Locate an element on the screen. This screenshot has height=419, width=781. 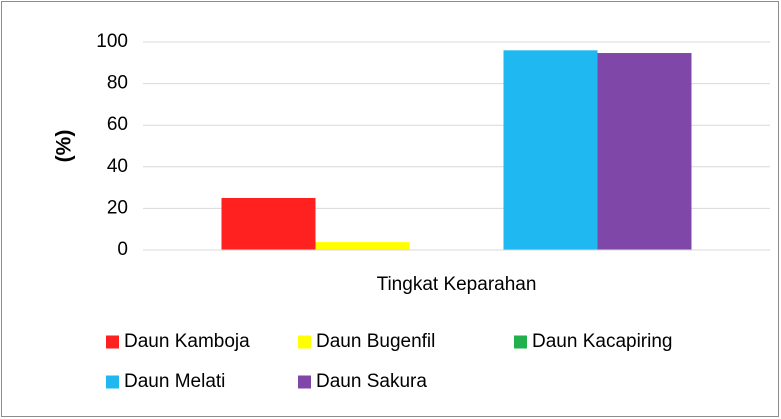
legend-label: Daun Sakura is located at coordinates (371, 381).